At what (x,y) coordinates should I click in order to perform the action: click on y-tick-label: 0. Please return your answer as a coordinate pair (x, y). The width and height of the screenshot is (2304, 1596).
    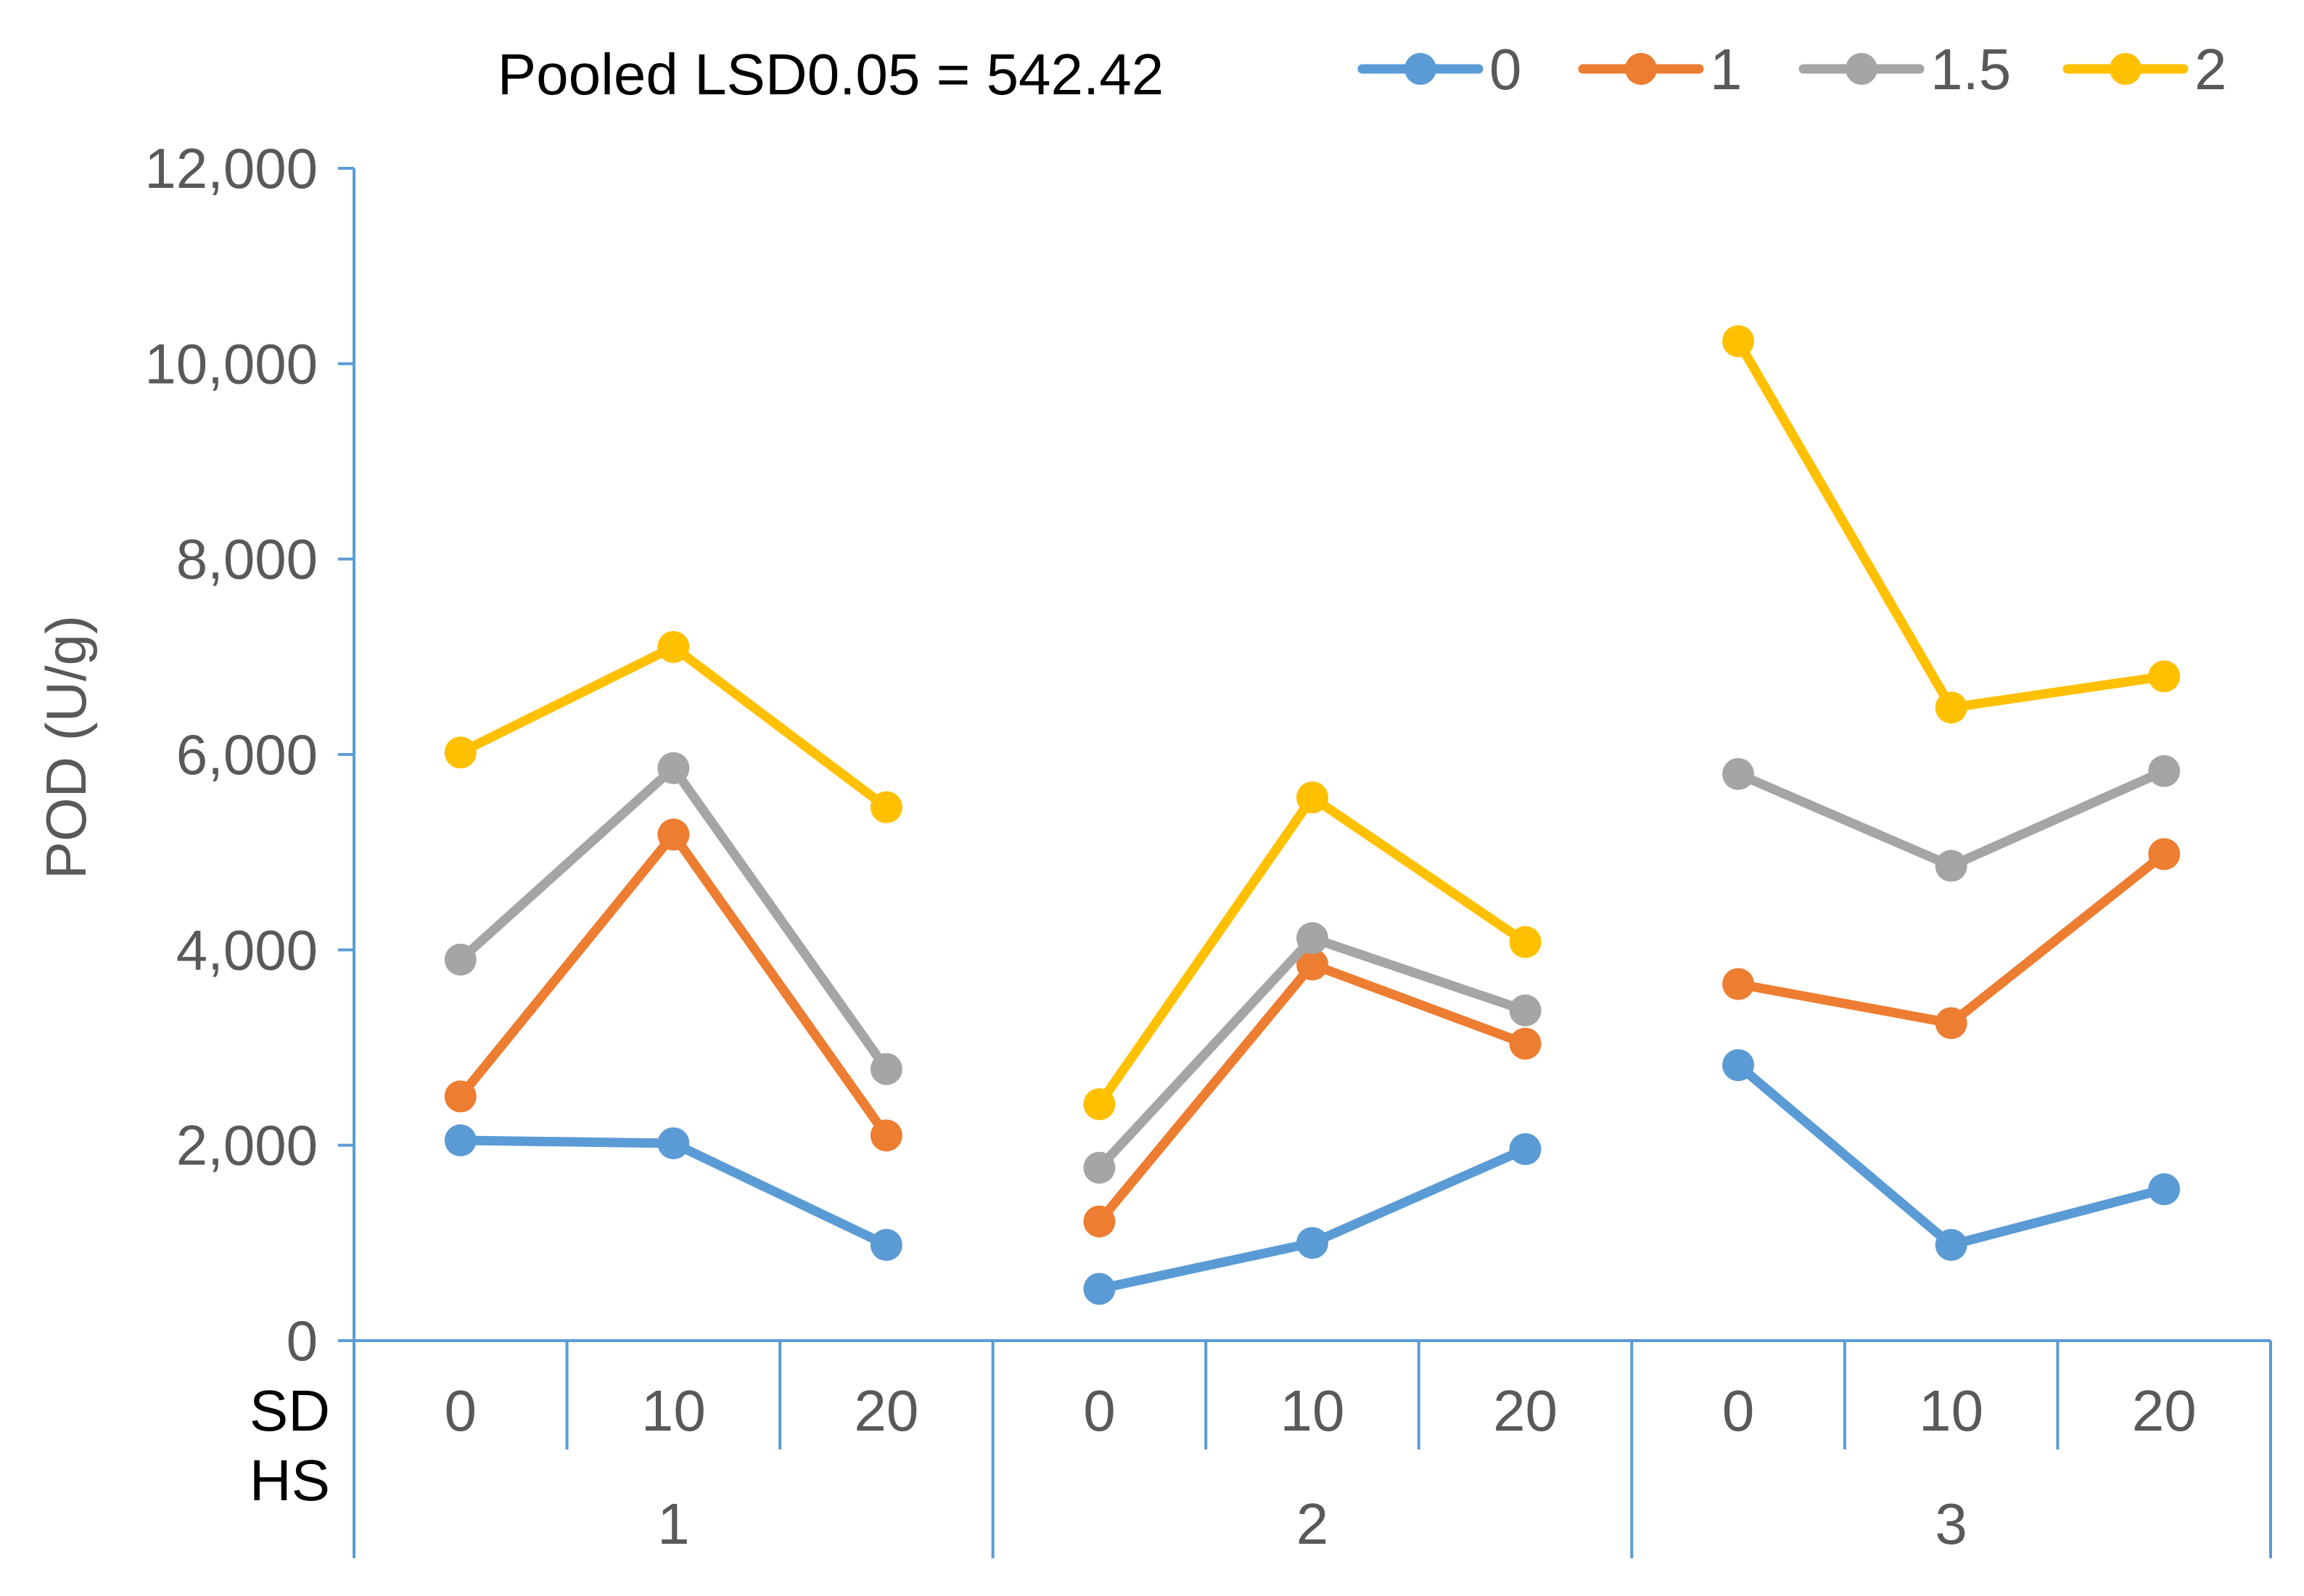
    Looking at the image, I should click on (302, 1341).